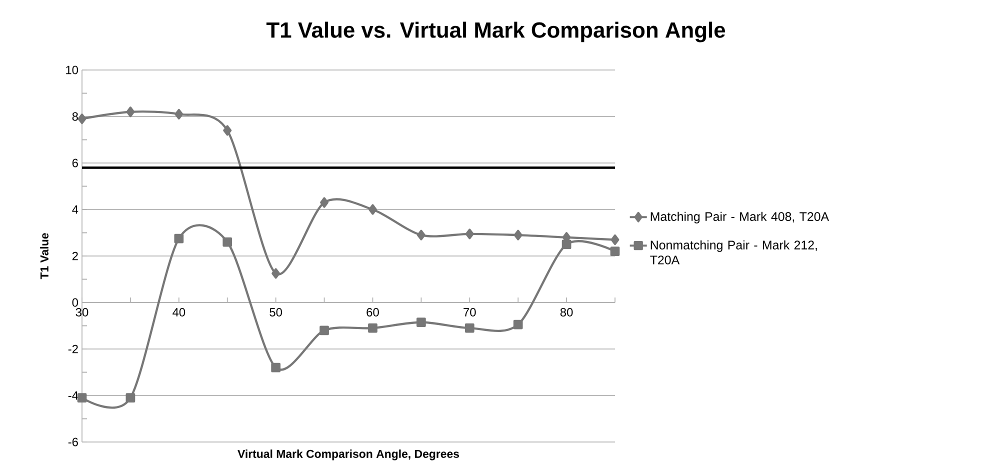 The height and width of the screenshot is (467, 993). Describe the element at coordinates (75, 116) in the screenshot. I see `y-tick-label: 8` at that location.